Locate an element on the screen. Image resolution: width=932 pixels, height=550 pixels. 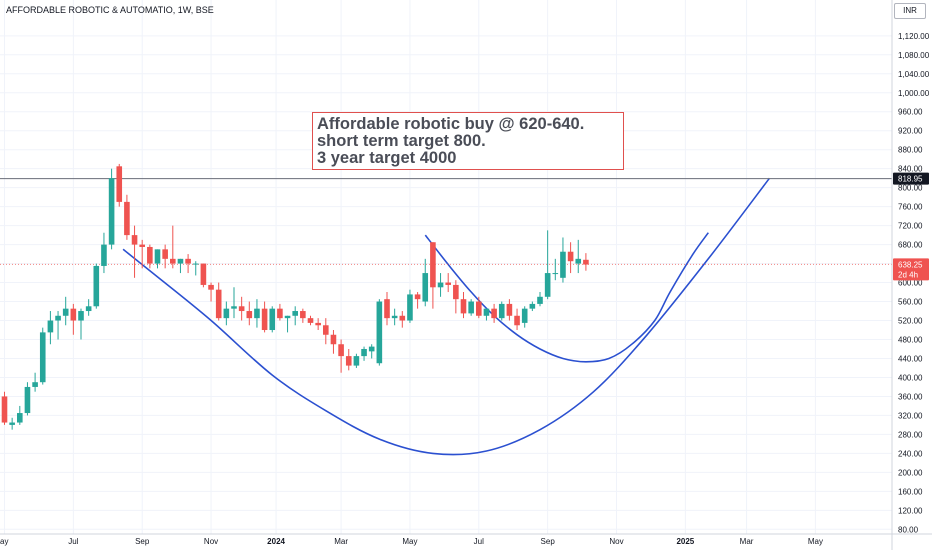
annotation-line: short term target 800. is located at coordinates (468, 141).